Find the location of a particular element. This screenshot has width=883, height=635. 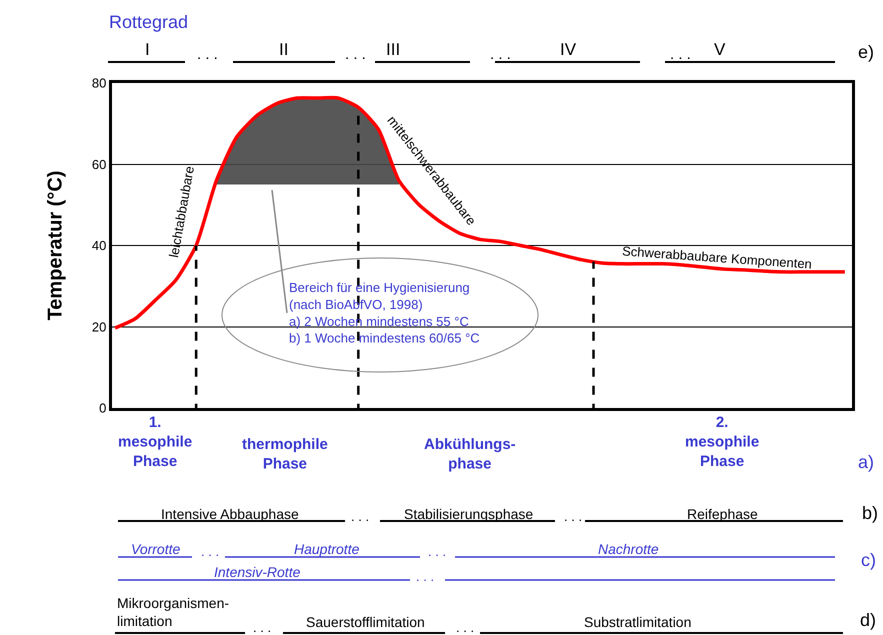

y-tick-label: 20 is located at coordinates (99, 326).